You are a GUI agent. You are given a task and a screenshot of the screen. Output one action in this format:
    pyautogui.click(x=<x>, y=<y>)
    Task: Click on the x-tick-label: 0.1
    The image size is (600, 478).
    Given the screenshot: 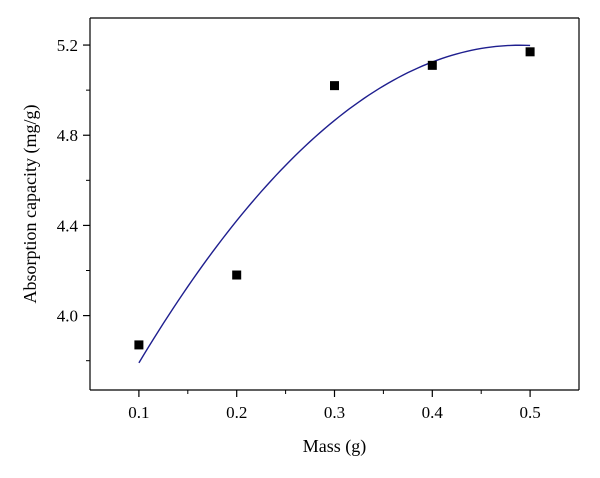 What is the action you would take?
    pyautogui.click(x=138, y=412)
    